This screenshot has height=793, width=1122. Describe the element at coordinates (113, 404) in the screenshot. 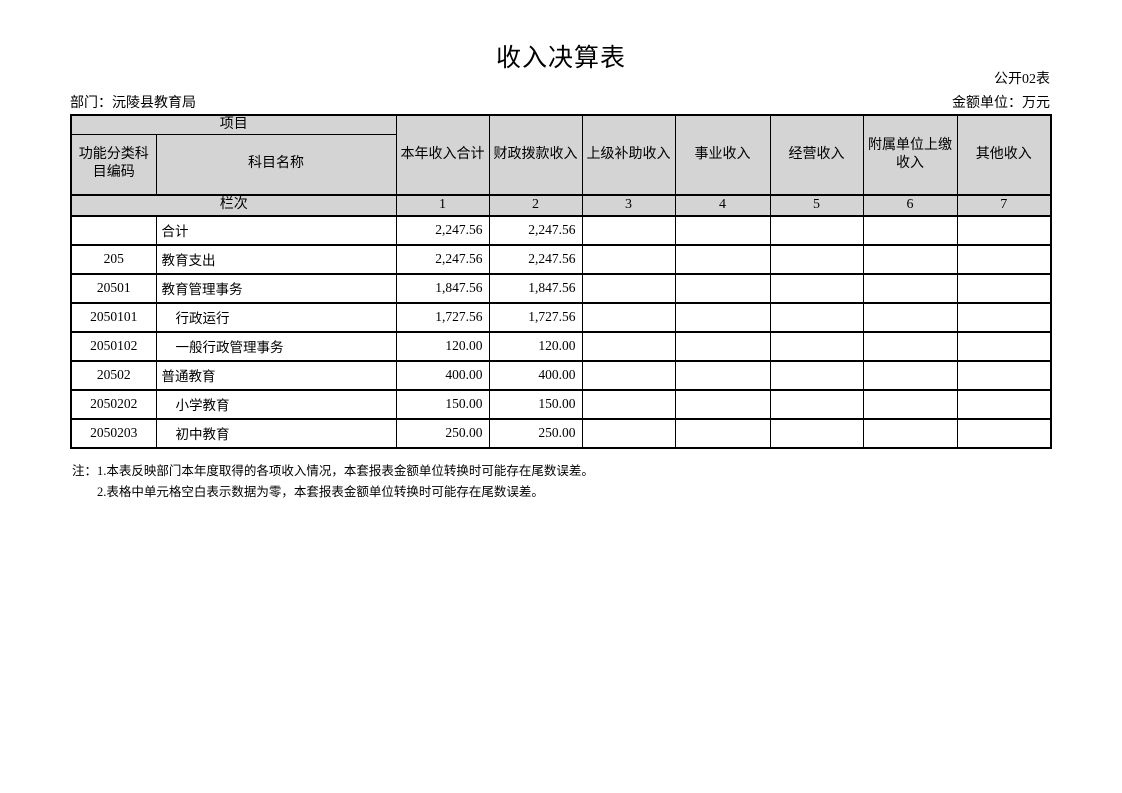

I see `cell-function-code: 2050202` at that location.